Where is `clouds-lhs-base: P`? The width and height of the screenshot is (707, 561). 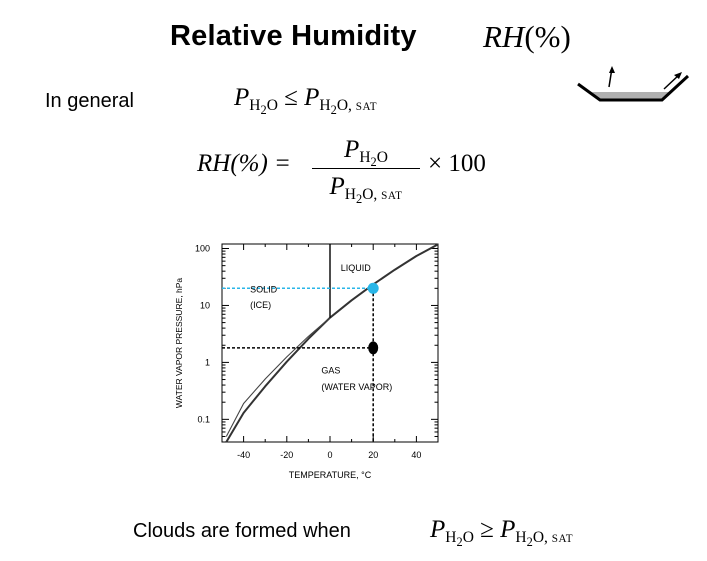 clouds-lhs-base: P is located at coordinates (438, 529).